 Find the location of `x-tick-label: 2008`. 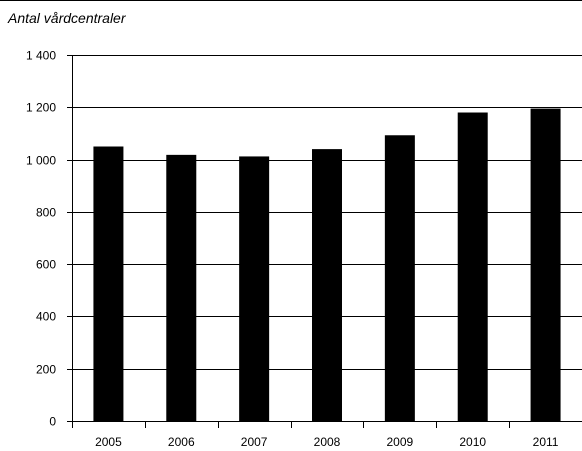

x-tick-label: 2008 is located at coordinates (327, 442).